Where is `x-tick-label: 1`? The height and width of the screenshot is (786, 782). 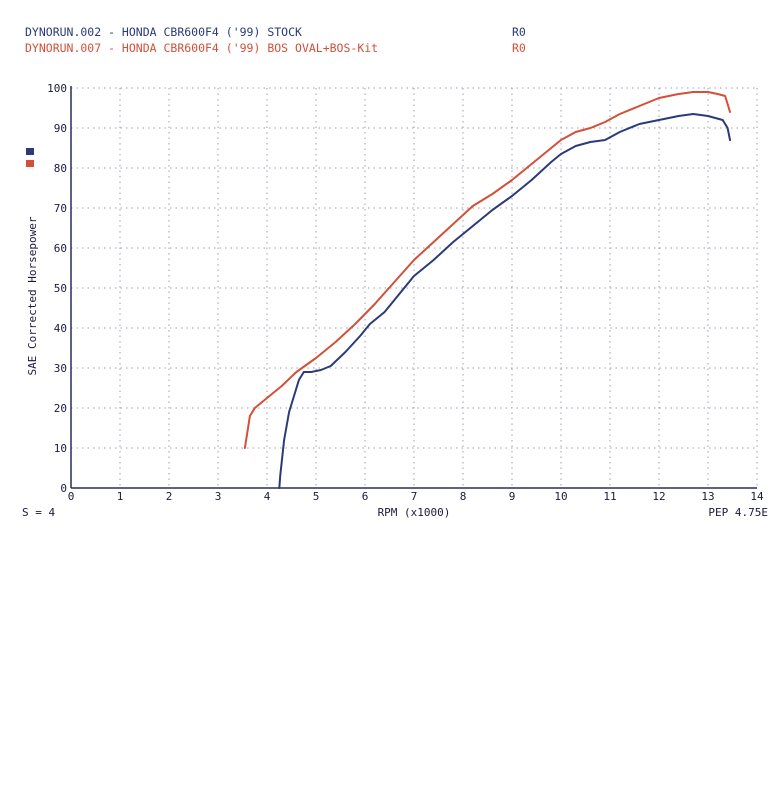
x-tick-label: 1 is located at coordinates (120, 496).